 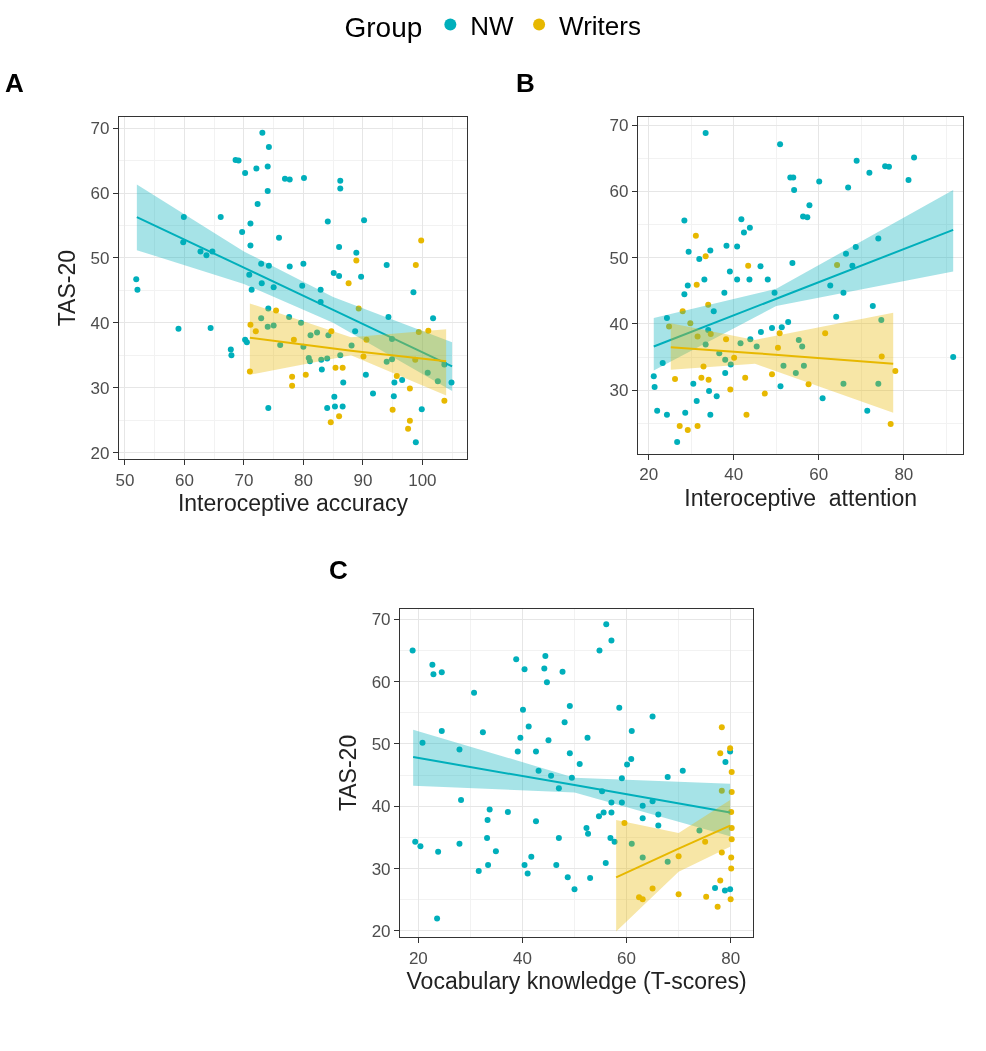 What do you see at coordinates (492, 25) in the screenshot?
I see `legend-label: NW` at bounding box center [492, 25].